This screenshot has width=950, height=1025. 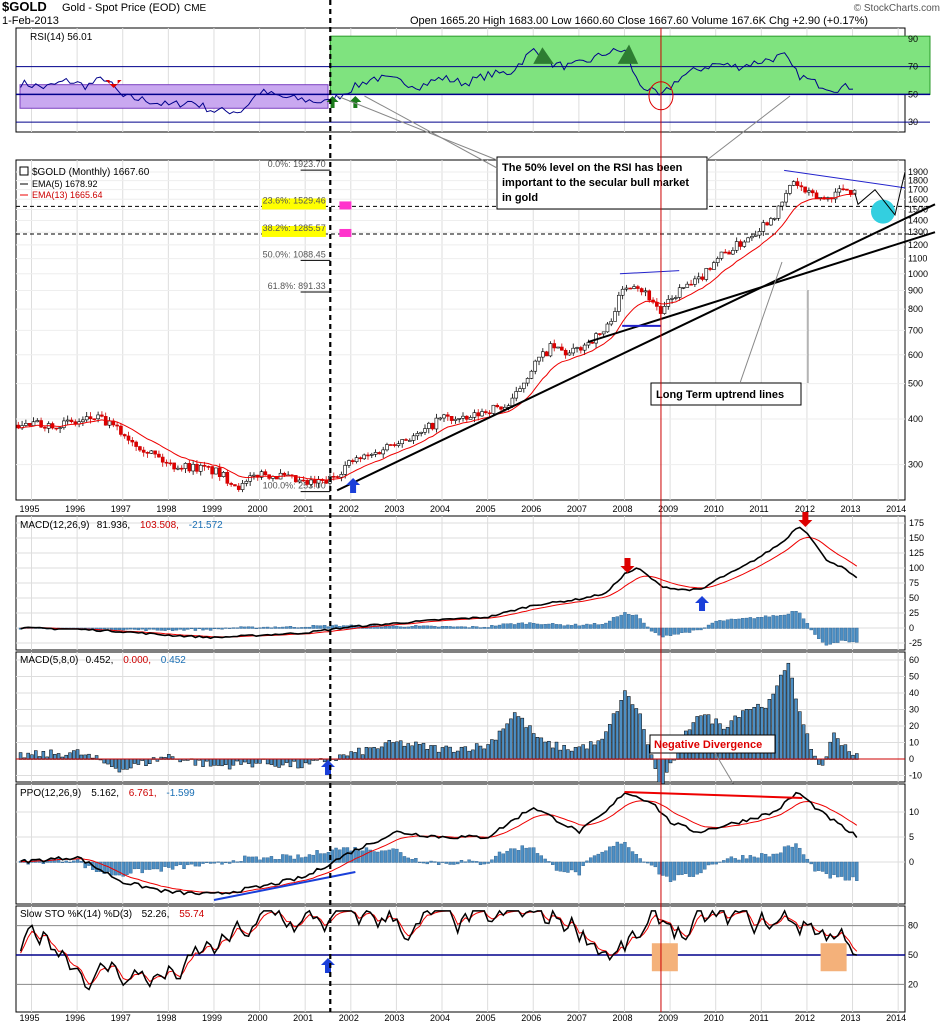 I want to click on year-label-bottom: 1998, so click(x=166, y=1018).